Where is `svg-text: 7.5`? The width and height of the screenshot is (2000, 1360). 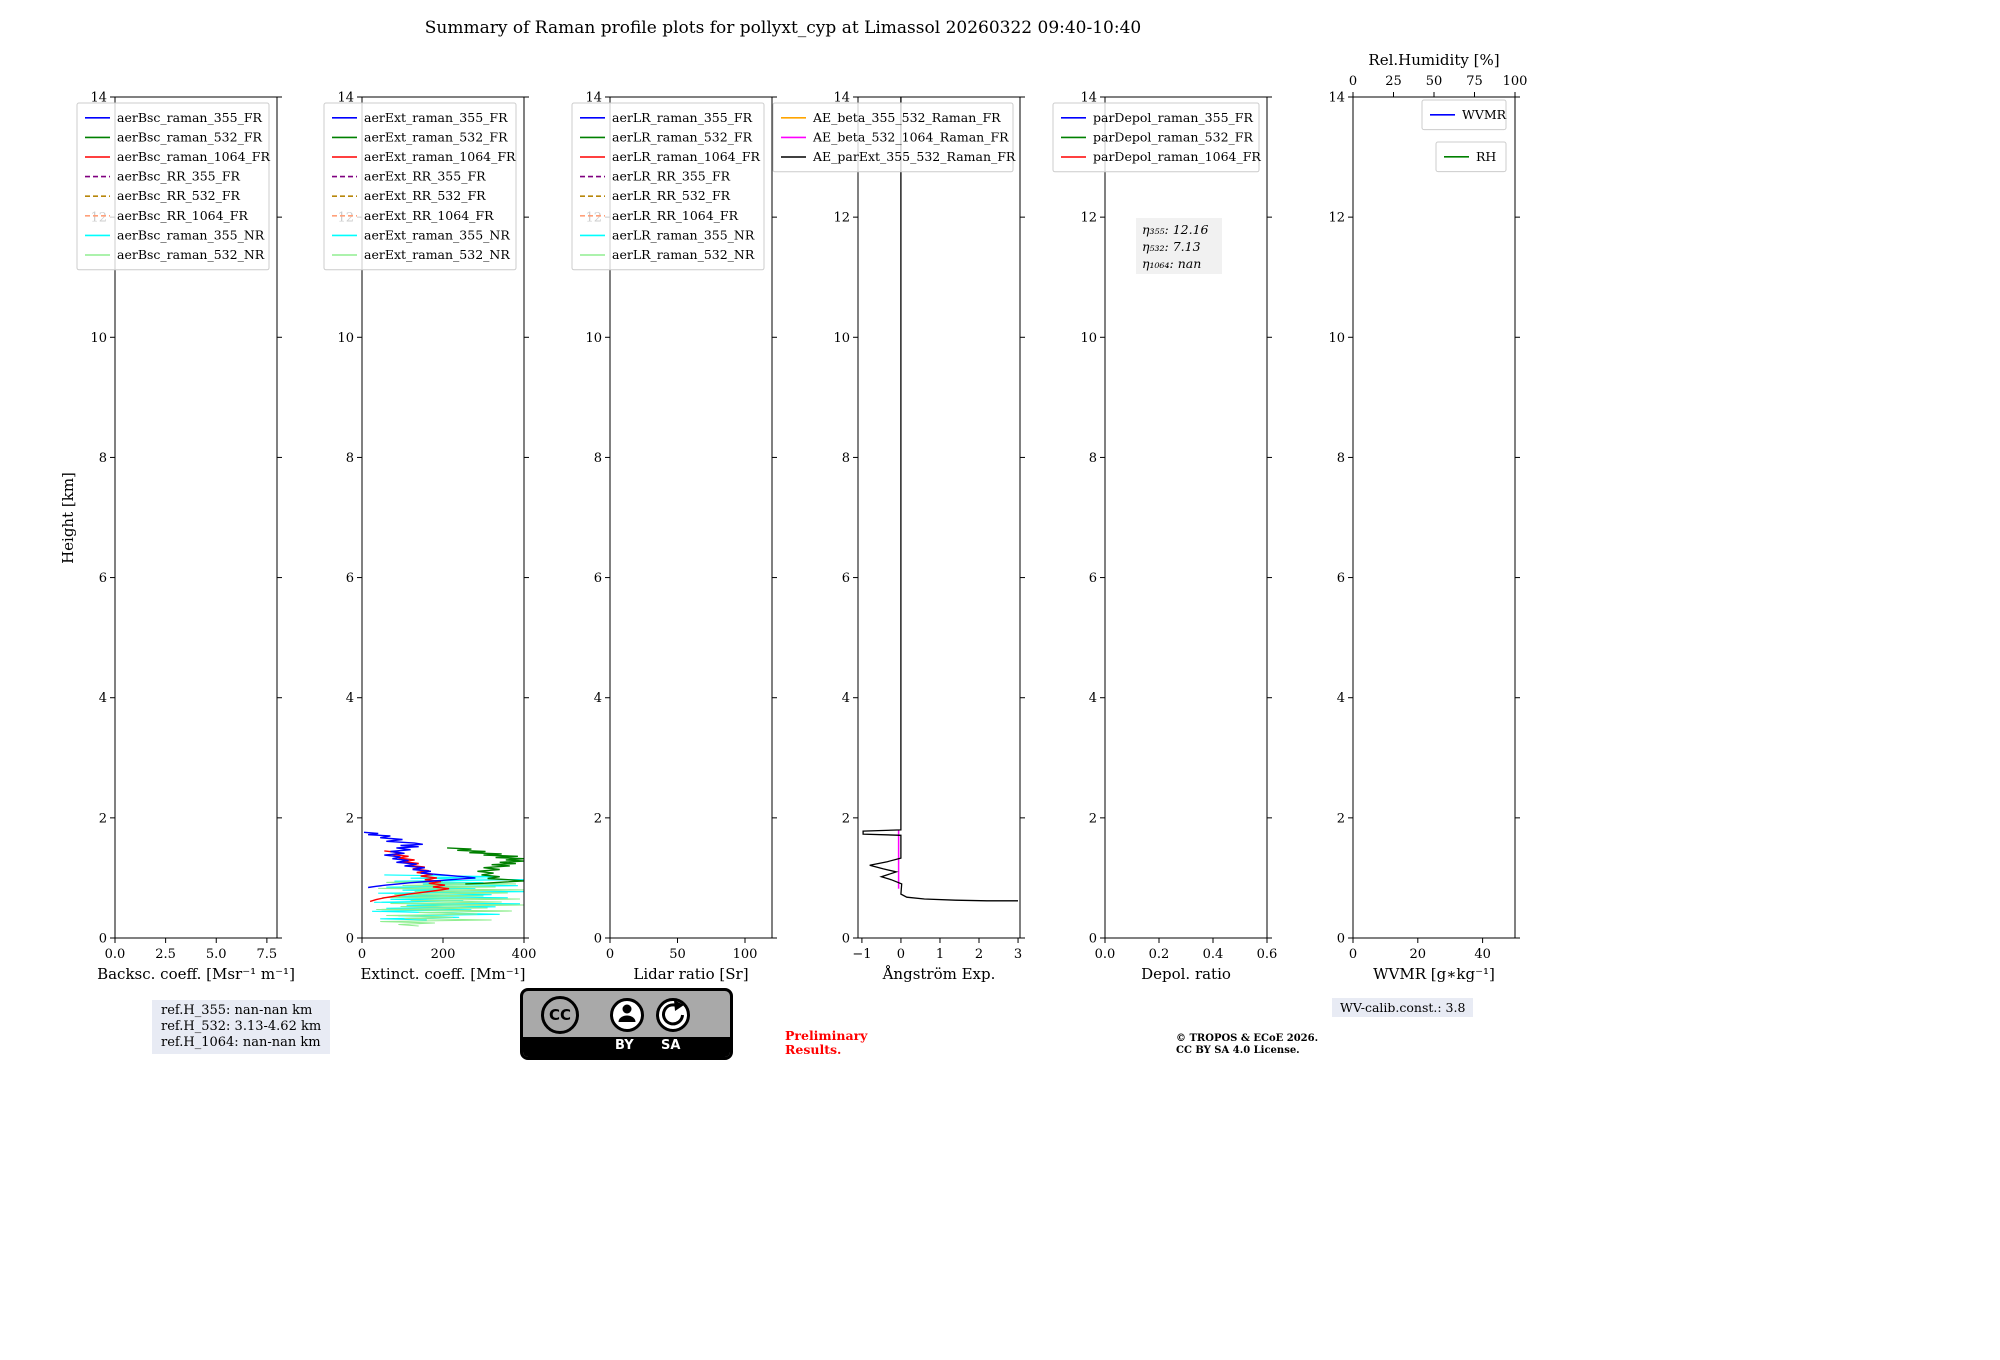
svg-text: 7.5 is located at coordinates (267, 954).